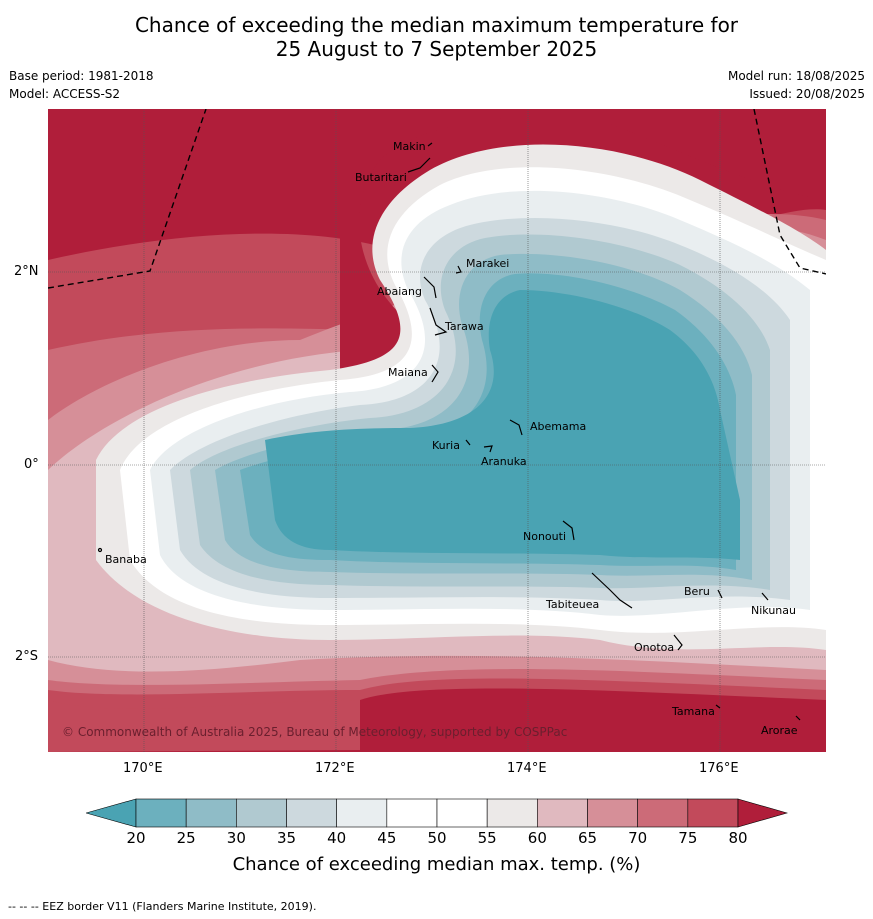  I want to click on colorbar-tick-label: 25, so click(186, 838).